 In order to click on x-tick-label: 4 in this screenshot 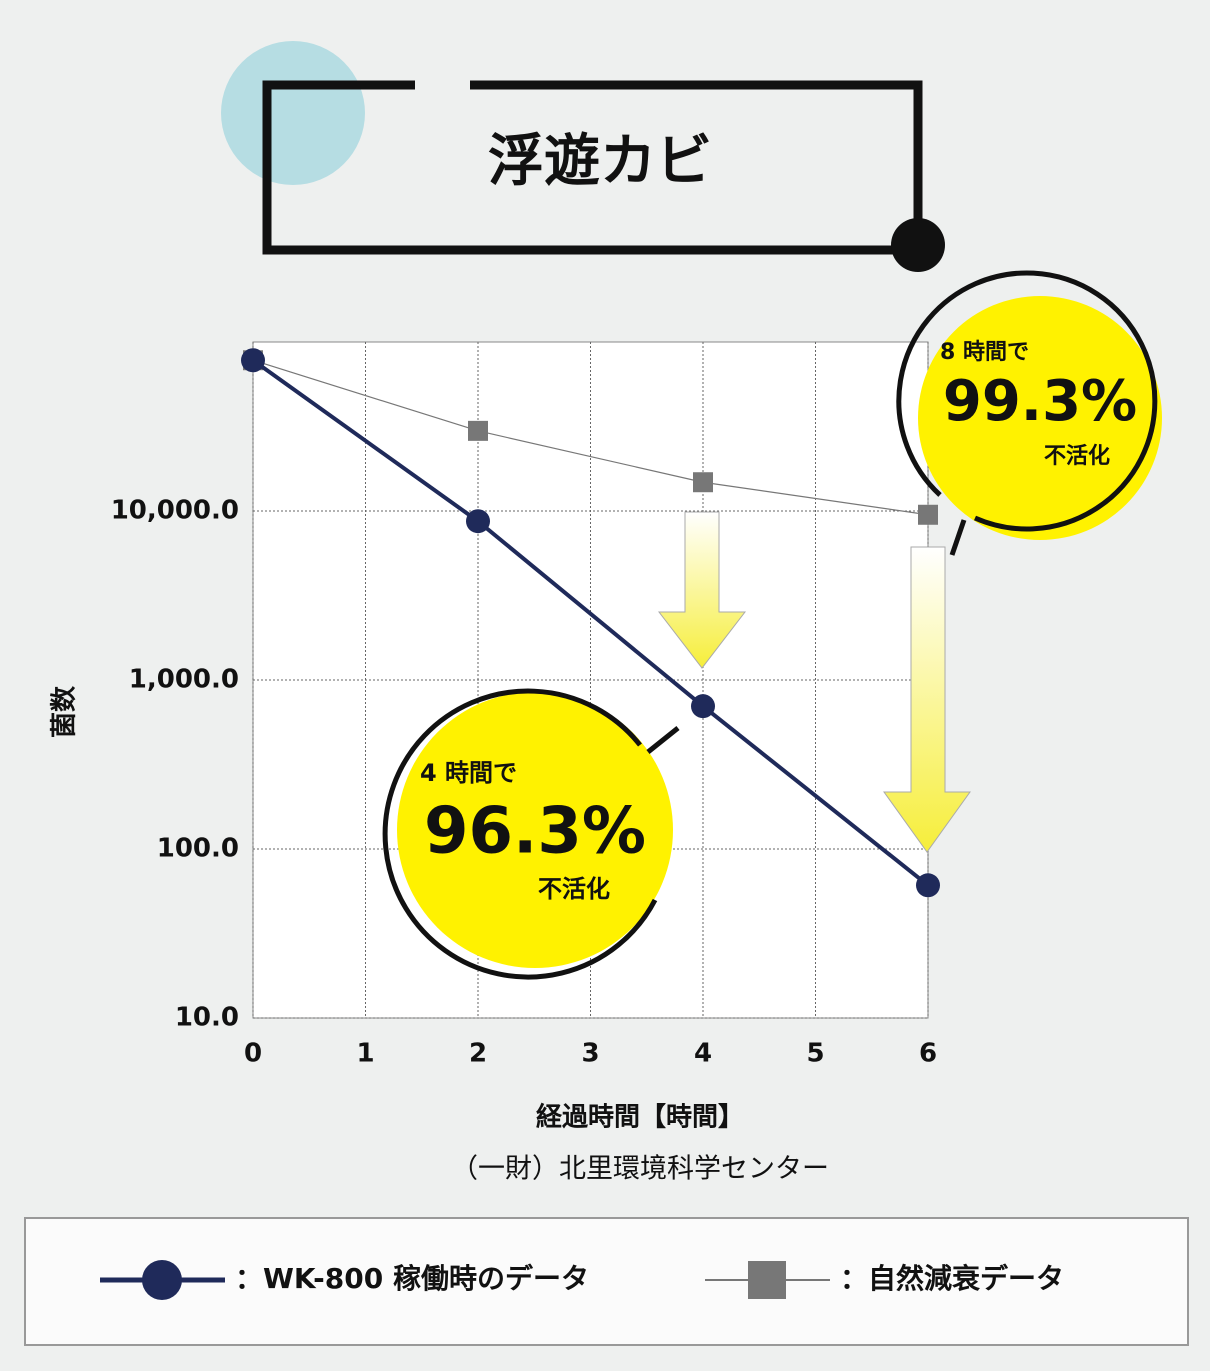, I will do `click(703, 1054)`.